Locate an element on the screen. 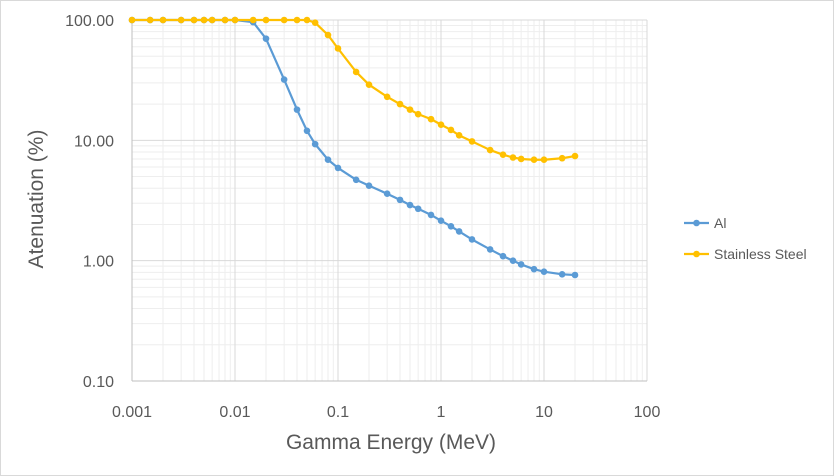  legend-marker-stainless-steel is located at coordinates (696, 254).